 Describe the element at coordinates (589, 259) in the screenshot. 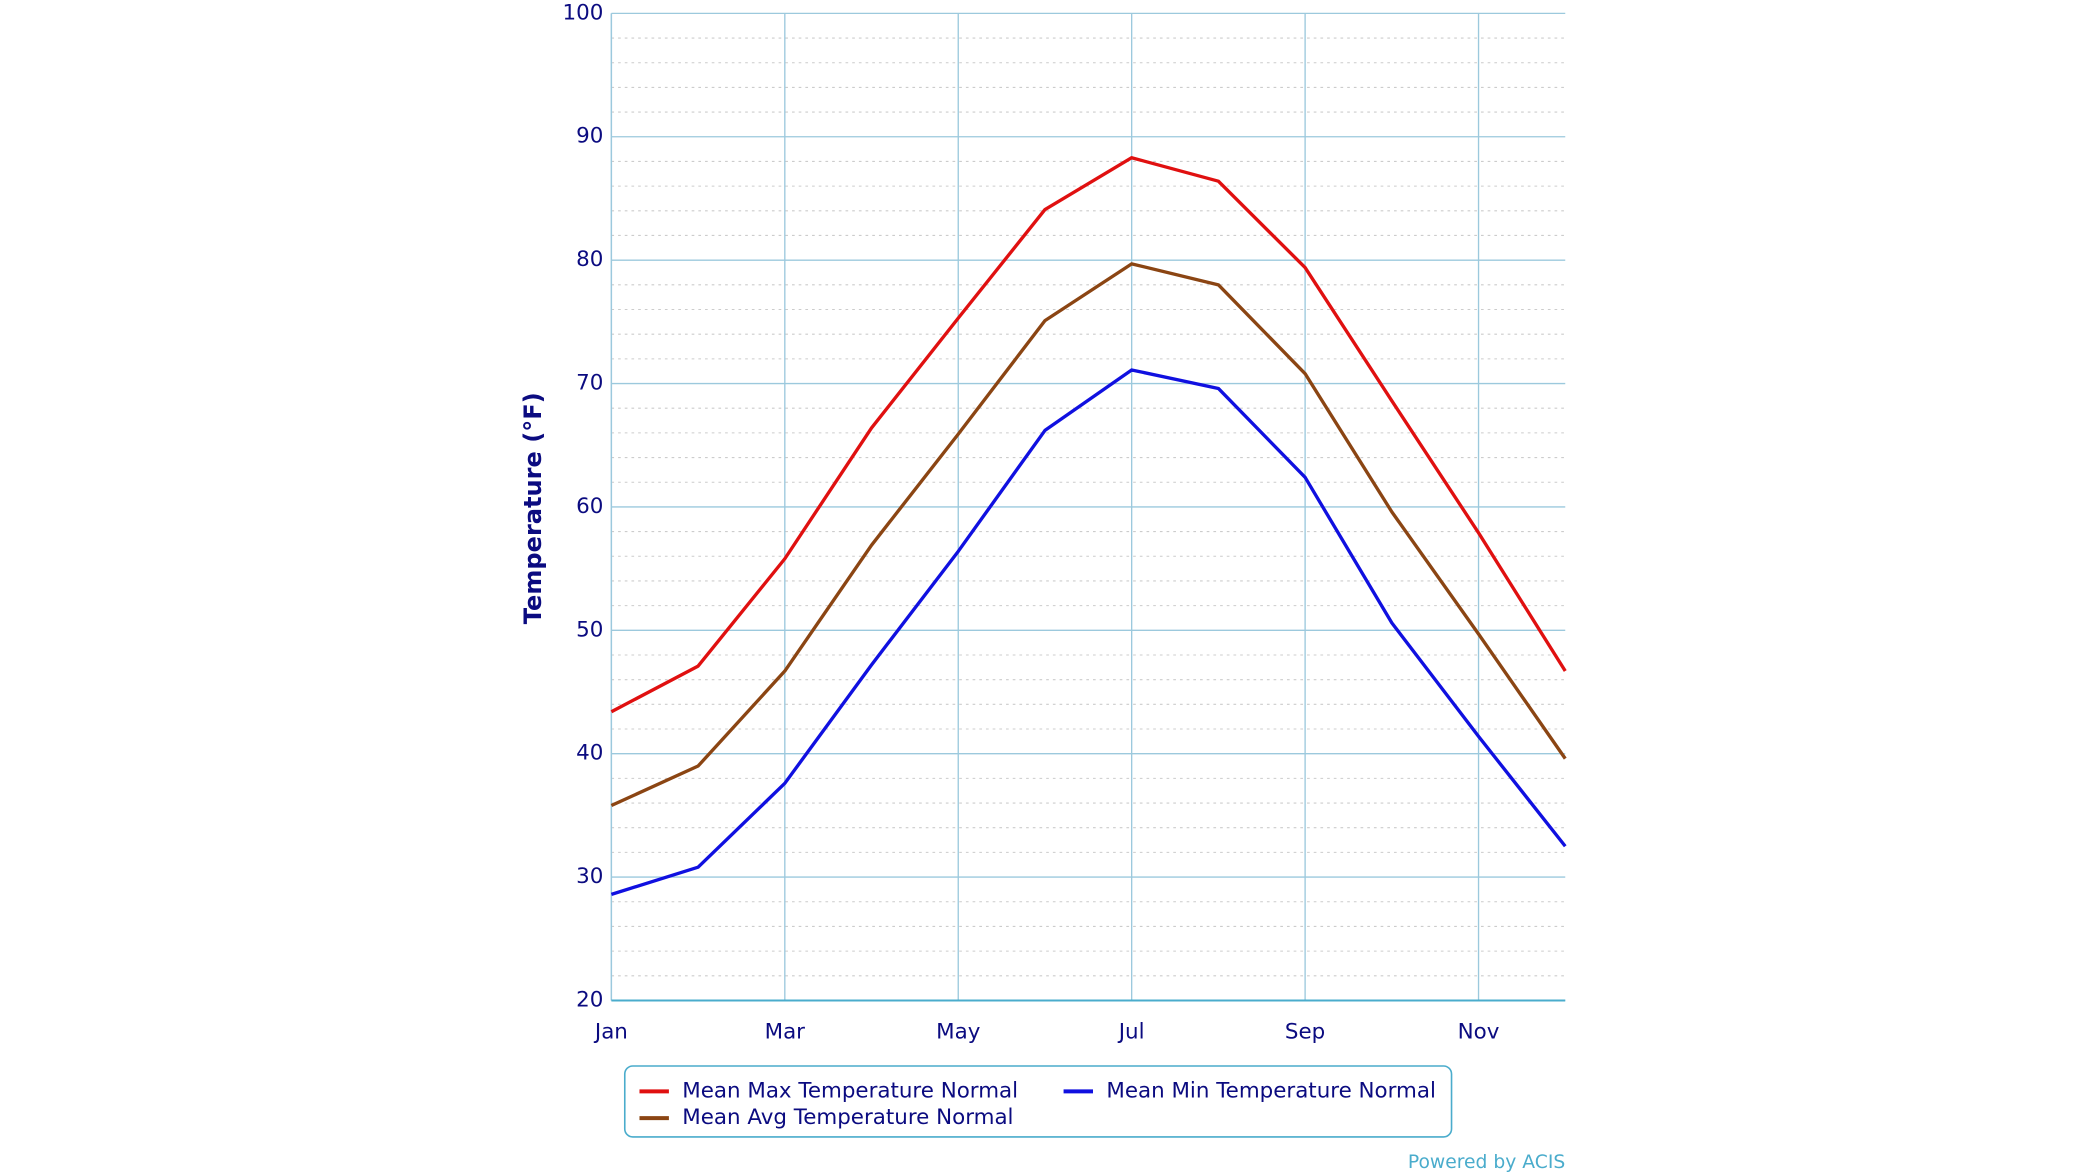

I see `y-tick-label: 80` at that location.